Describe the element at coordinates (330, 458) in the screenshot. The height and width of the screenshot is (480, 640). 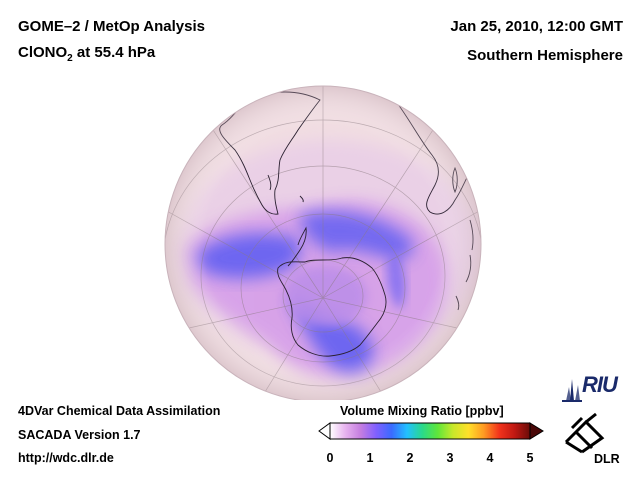
I see `colorbar-tick-label: 0` at that location.